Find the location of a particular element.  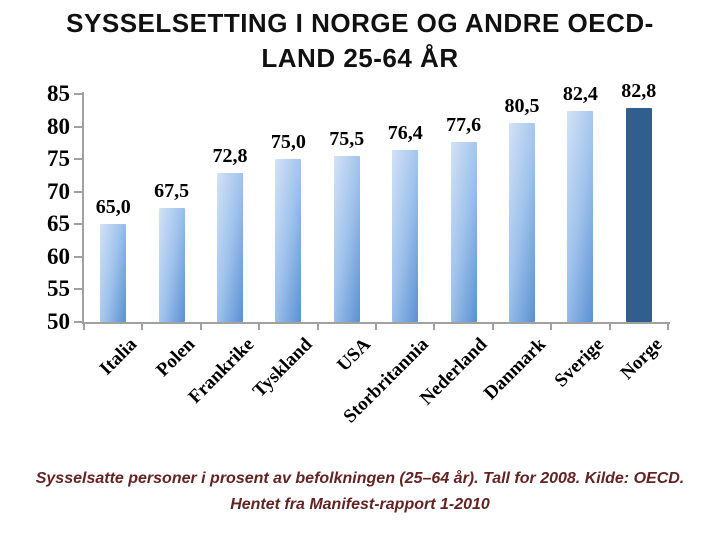

bar-value-label: 75,0 is located at coordinates (288, 142).